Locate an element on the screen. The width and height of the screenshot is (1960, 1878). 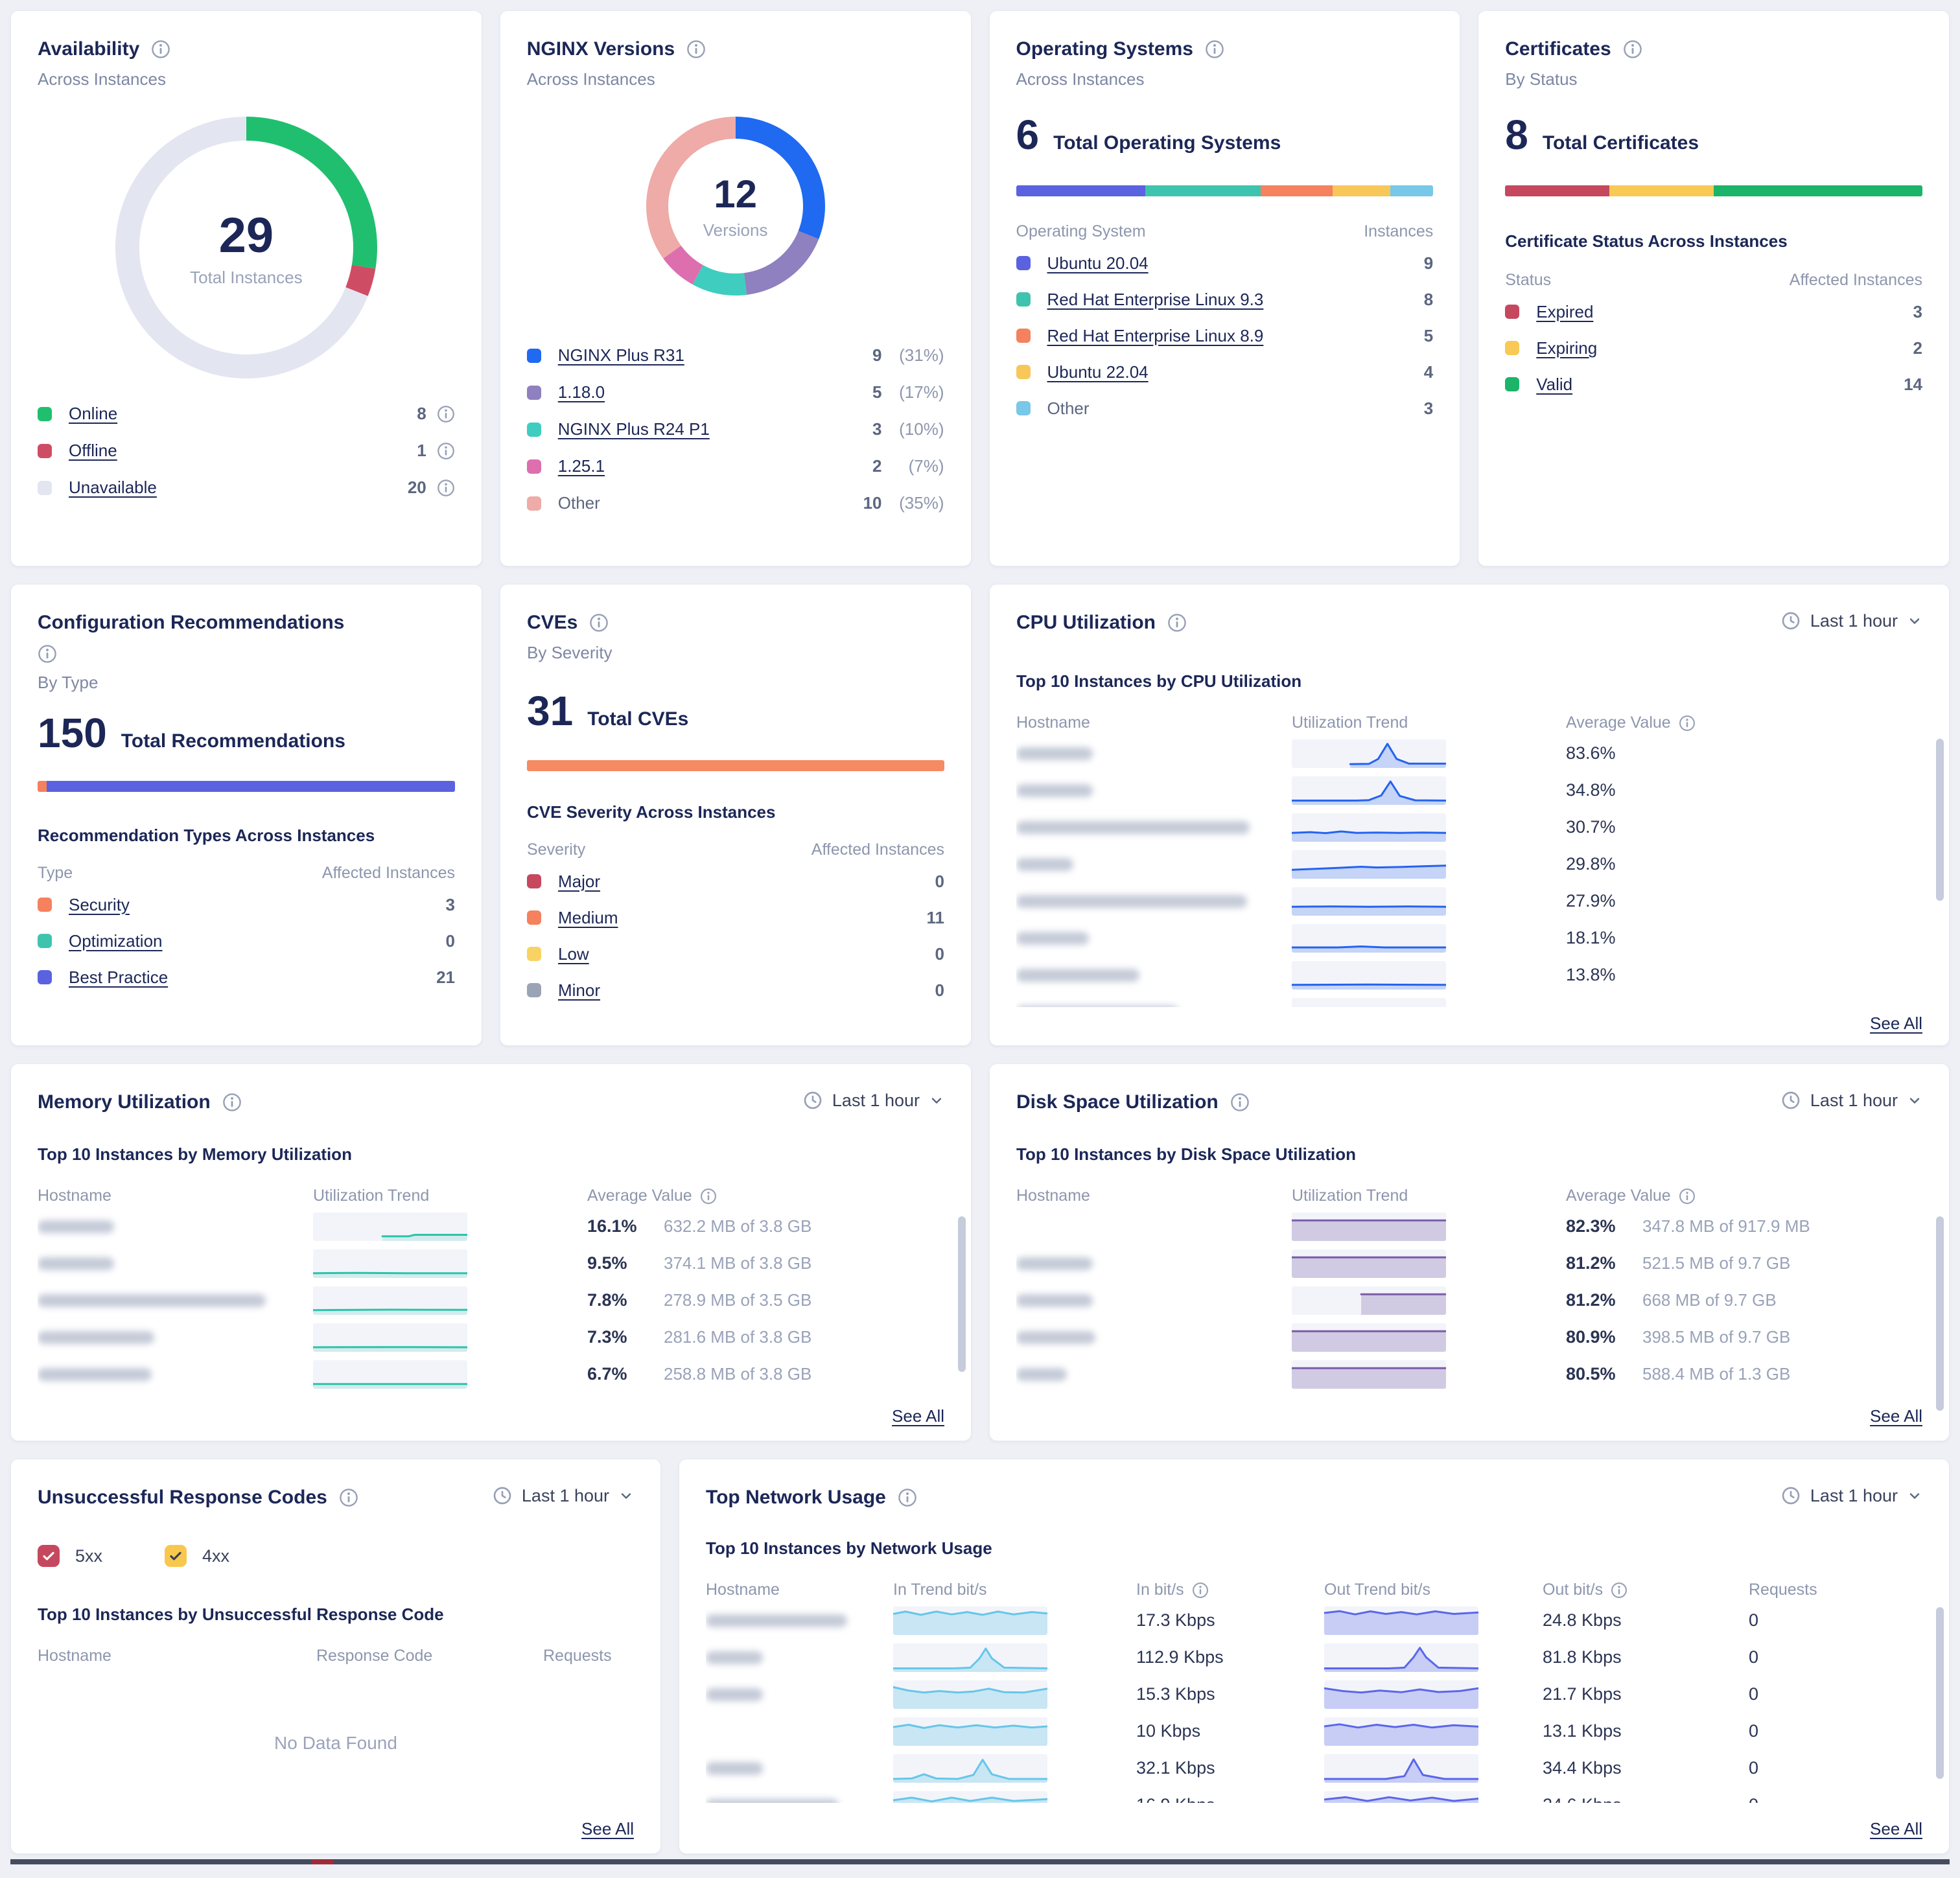
row-label-link: Red Hat Enterprise Linux 8.9 is located at coordinates (1155, 335).